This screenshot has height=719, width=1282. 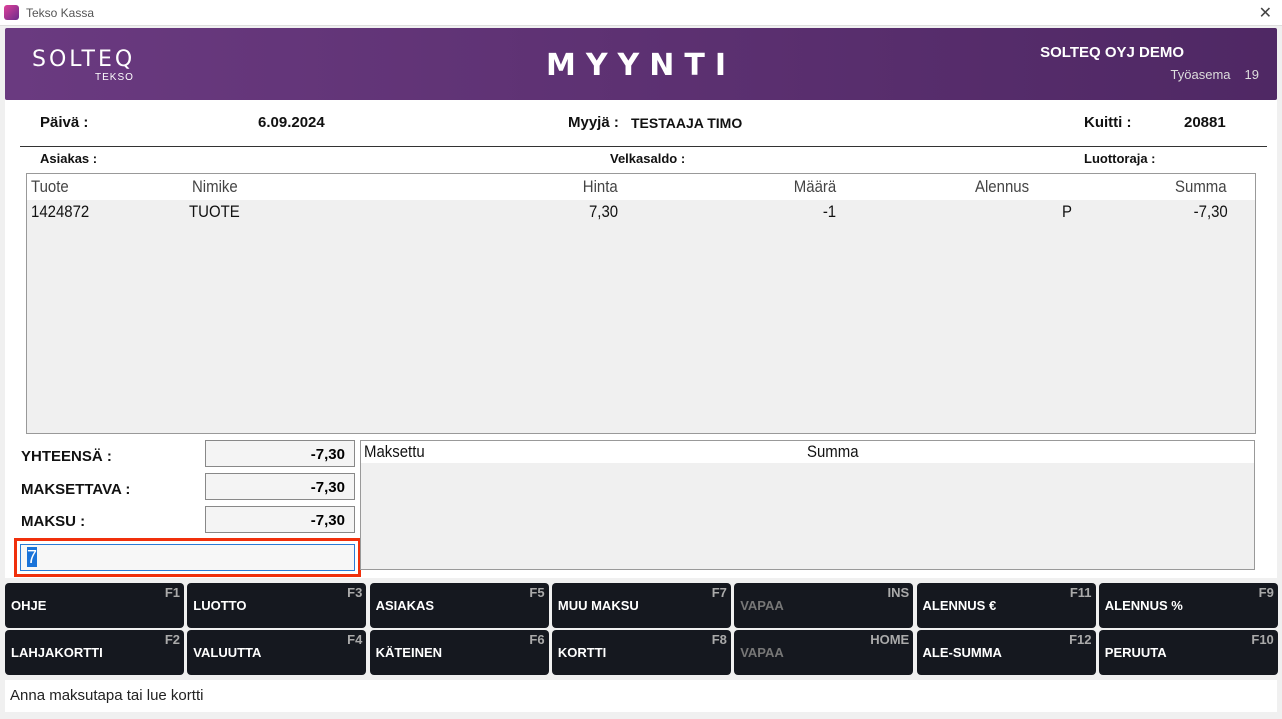 What do you see at coordinates (60, 211) in the screenshot?
I see `cell-product: 1424872` at bounding box center [60, 211].